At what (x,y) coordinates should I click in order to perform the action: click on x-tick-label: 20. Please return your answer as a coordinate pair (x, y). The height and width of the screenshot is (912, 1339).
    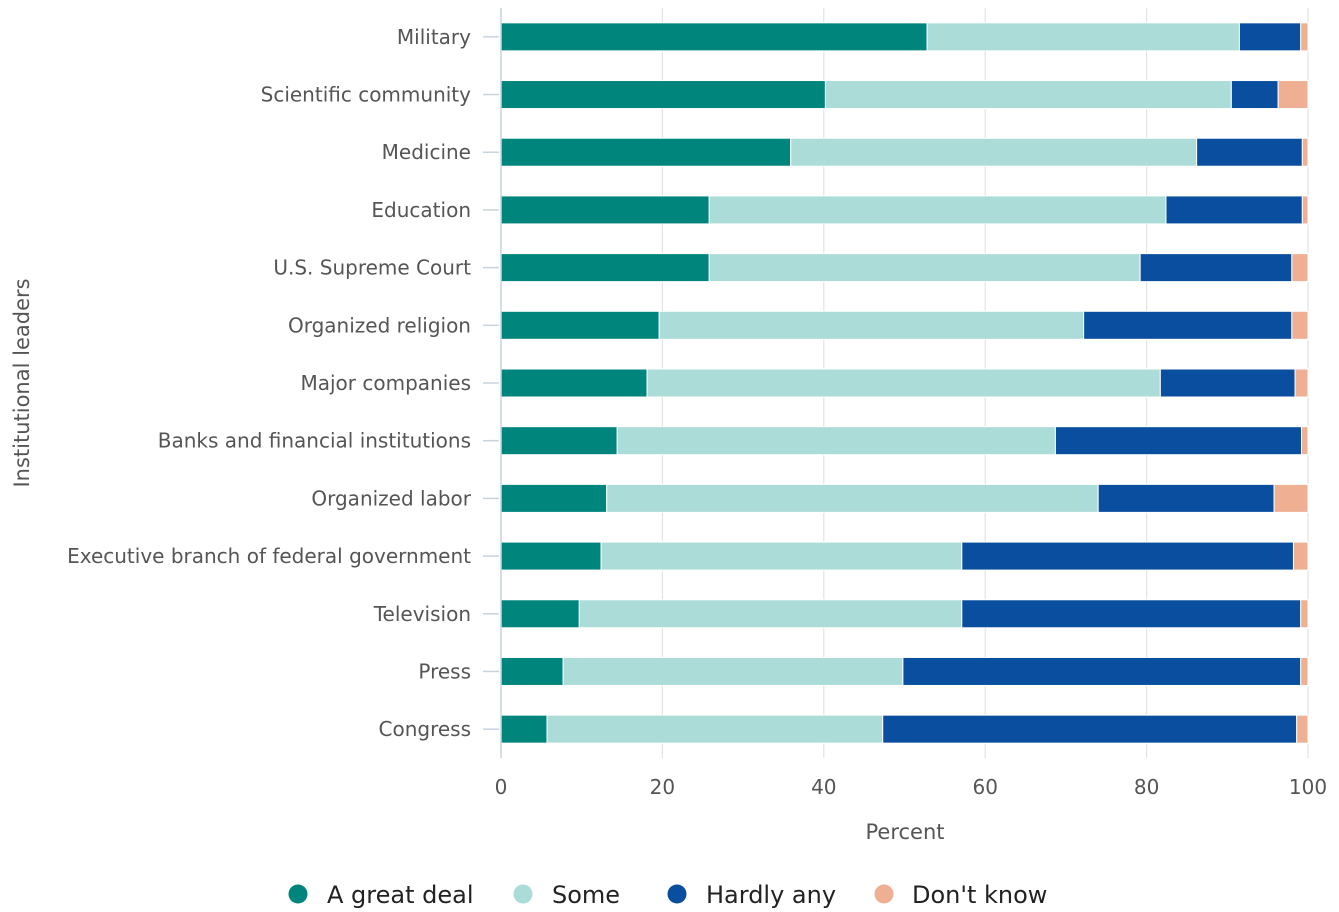
    Looking at the image, I should click on (662, 787).